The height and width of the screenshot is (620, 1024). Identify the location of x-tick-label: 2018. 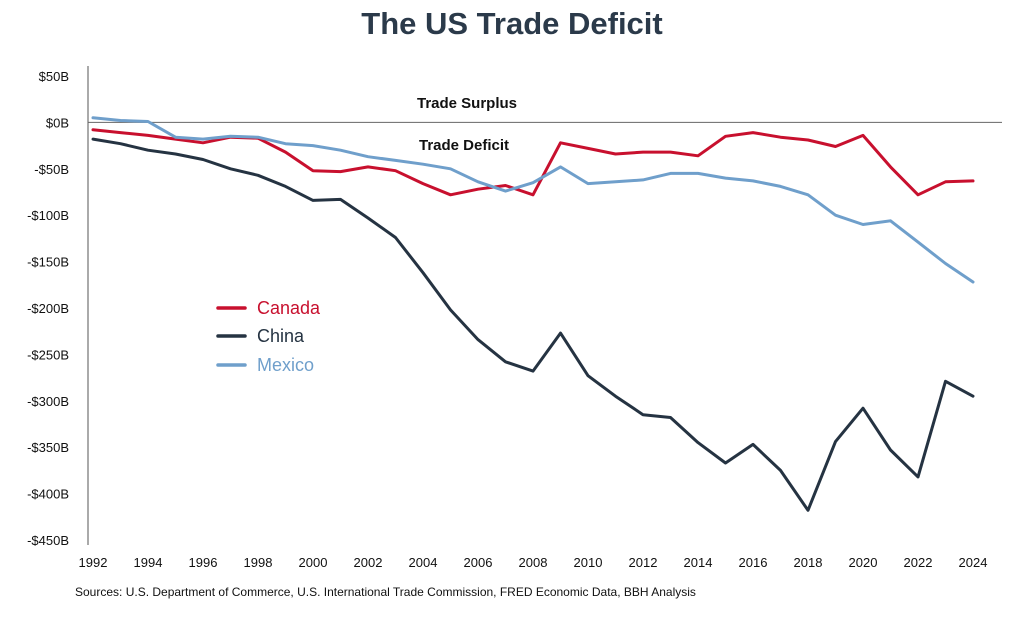
(808, 562).